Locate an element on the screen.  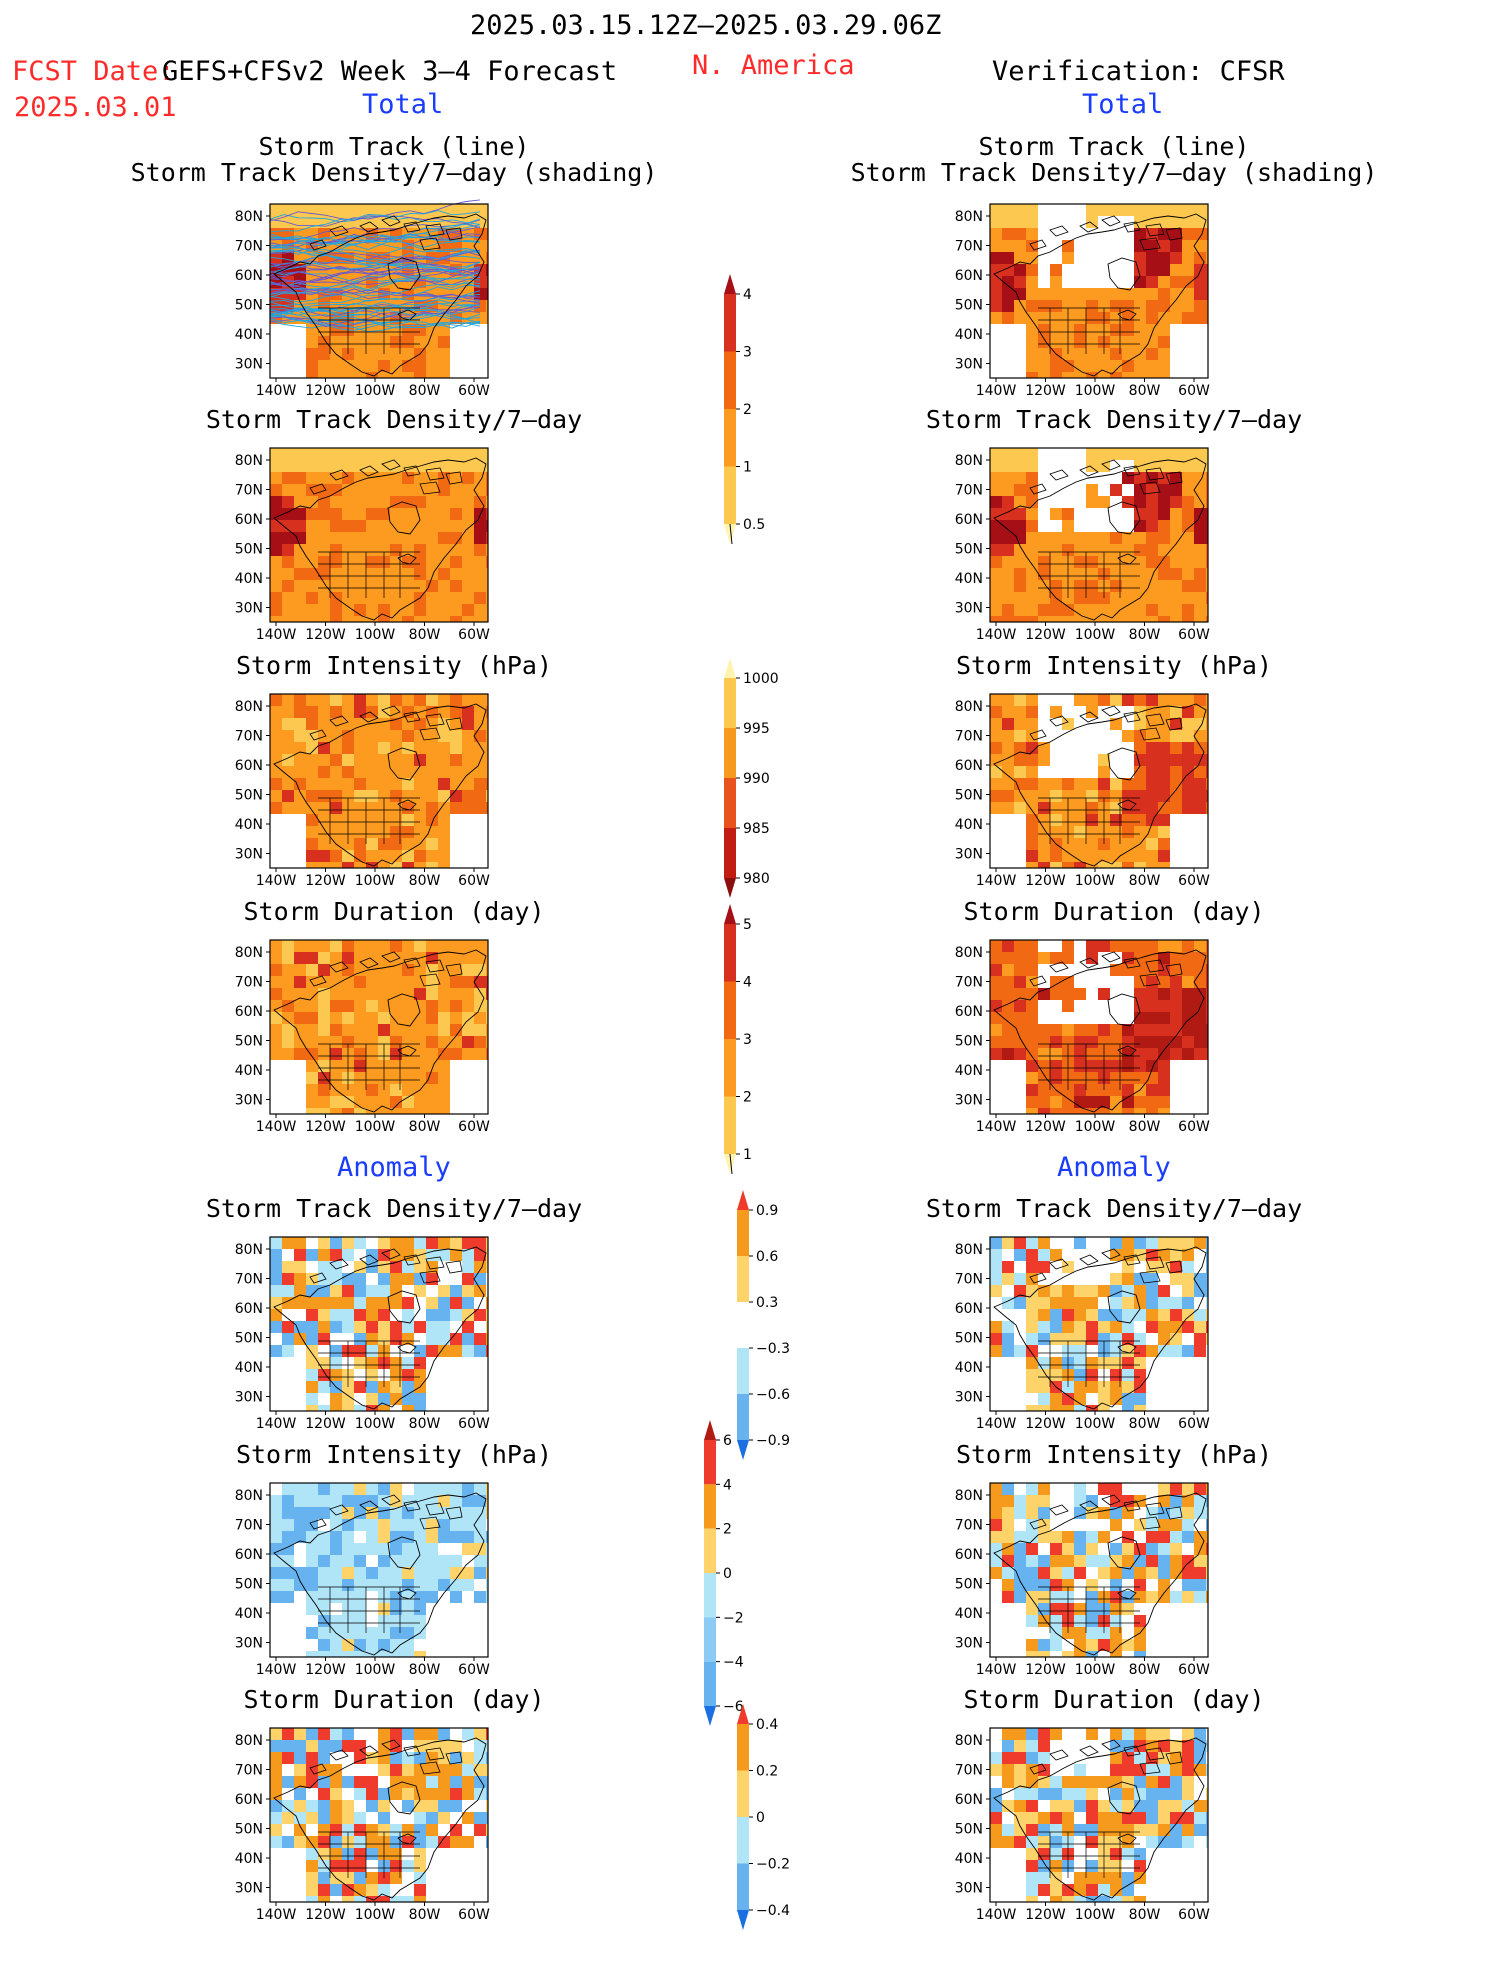
title-duration-anom-right: Storm Duration (day) is located at coordinates (1114, 1699).